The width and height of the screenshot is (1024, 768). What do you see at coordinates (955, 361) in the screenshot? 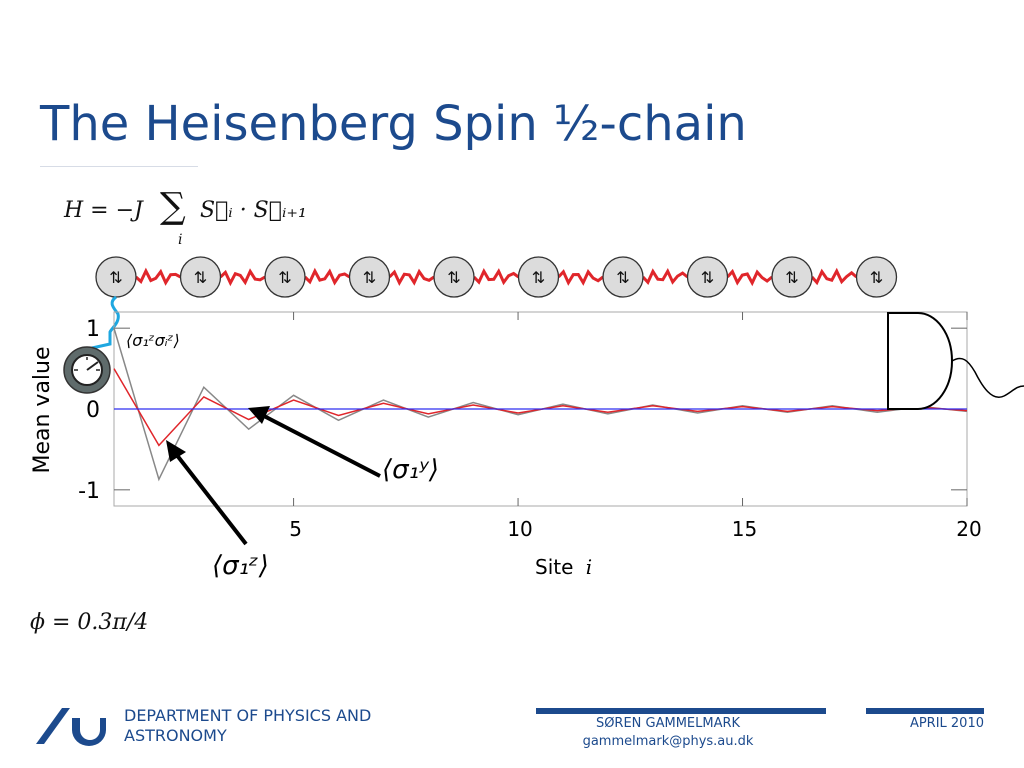
I see `detector-gate-icon` at bounding box center [955, 361].